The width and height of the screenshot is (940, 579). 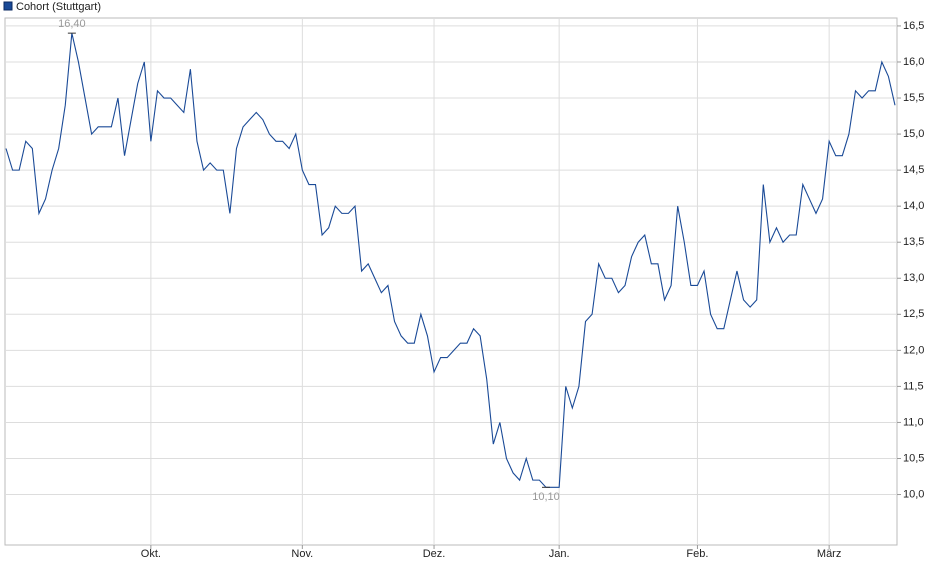 I want to click on x-tick-label: März, so click(x=829, y=554).